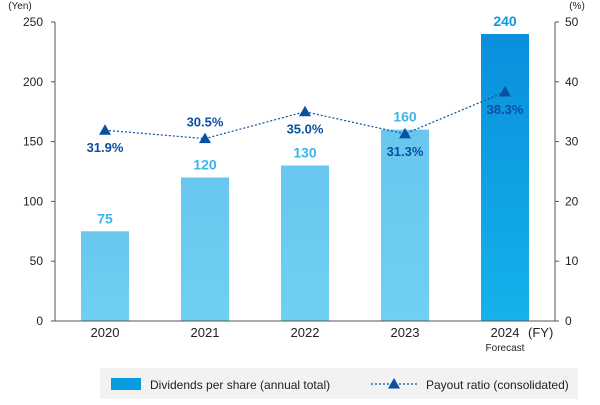 The height and width of the screenshot is (405, 600). Describe the element at coordinates (205, 332) in the screenshot. I see `x-axis-tick-label: 2021` at that location.